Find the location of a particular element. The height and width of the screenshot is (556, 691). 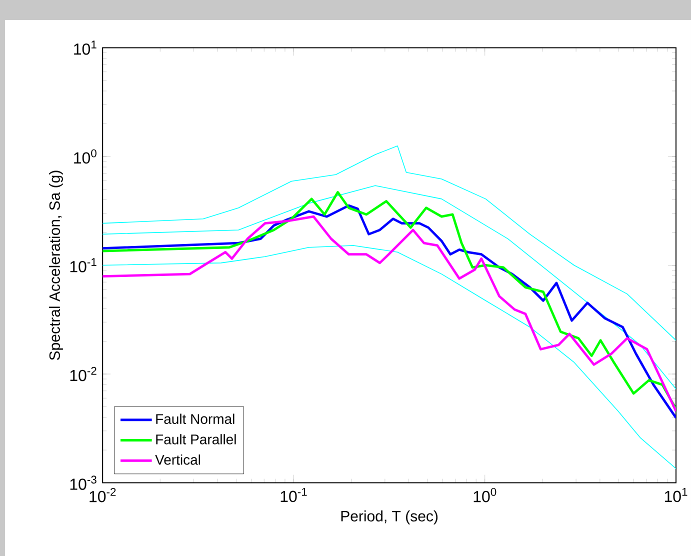

x-tick-label: 10$^{0}$ is located at coordinates (485, 495).